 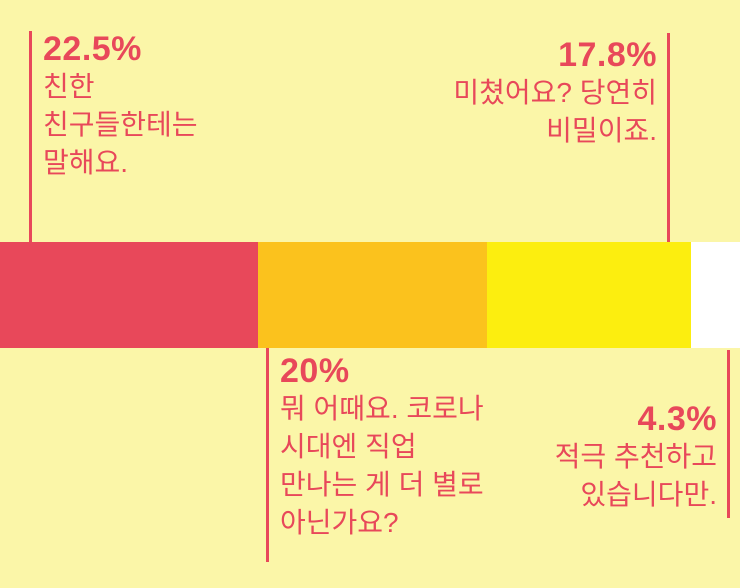 What do you see at coordinates (30, 136) in the screenshot?
I see `leader-line-top-left` at bounding box center [30, 136].